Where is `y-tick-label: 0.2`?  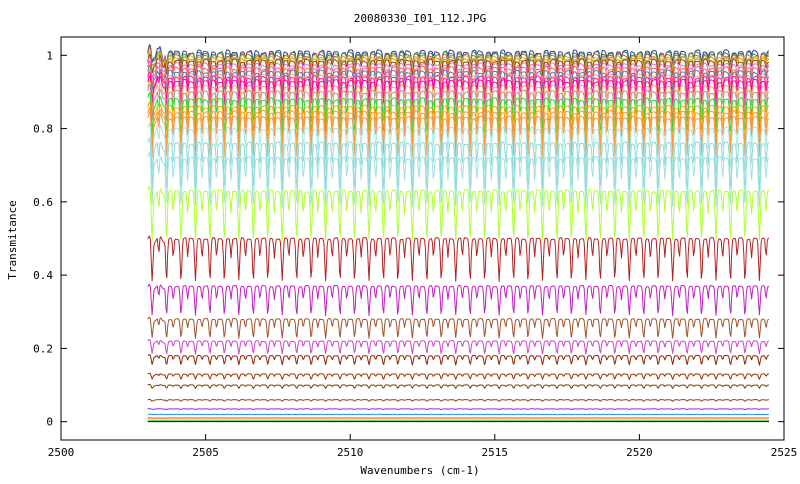
y-tick-label: 0.2 is located at coordinates (43, 348).